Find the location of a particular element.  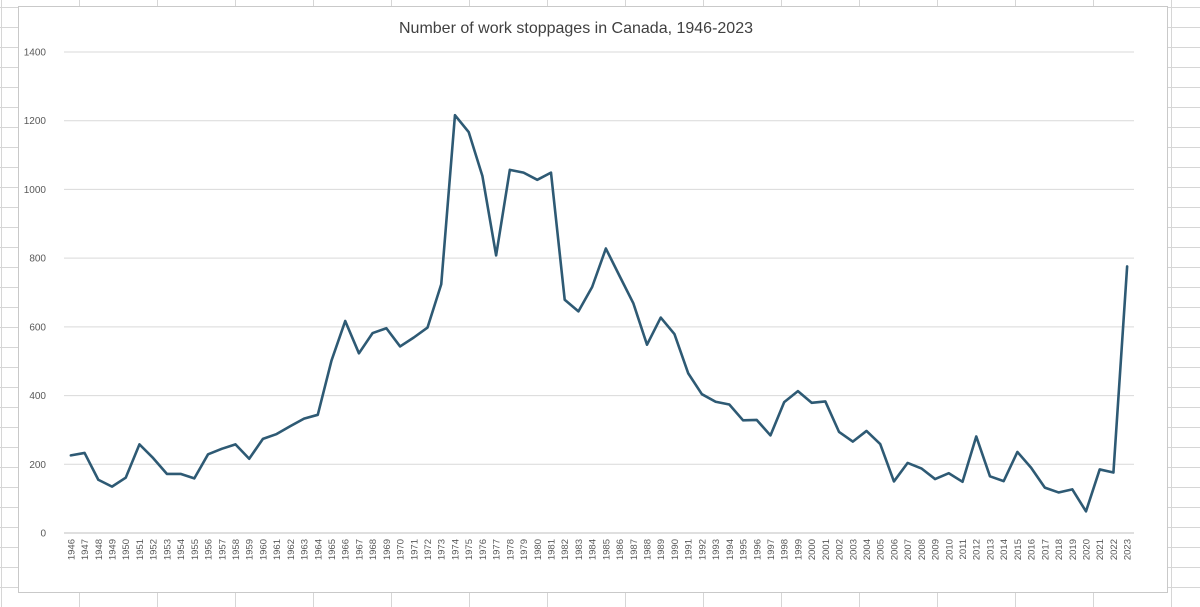

x-tick-label: 1947 is located at coordinates (85, 549).